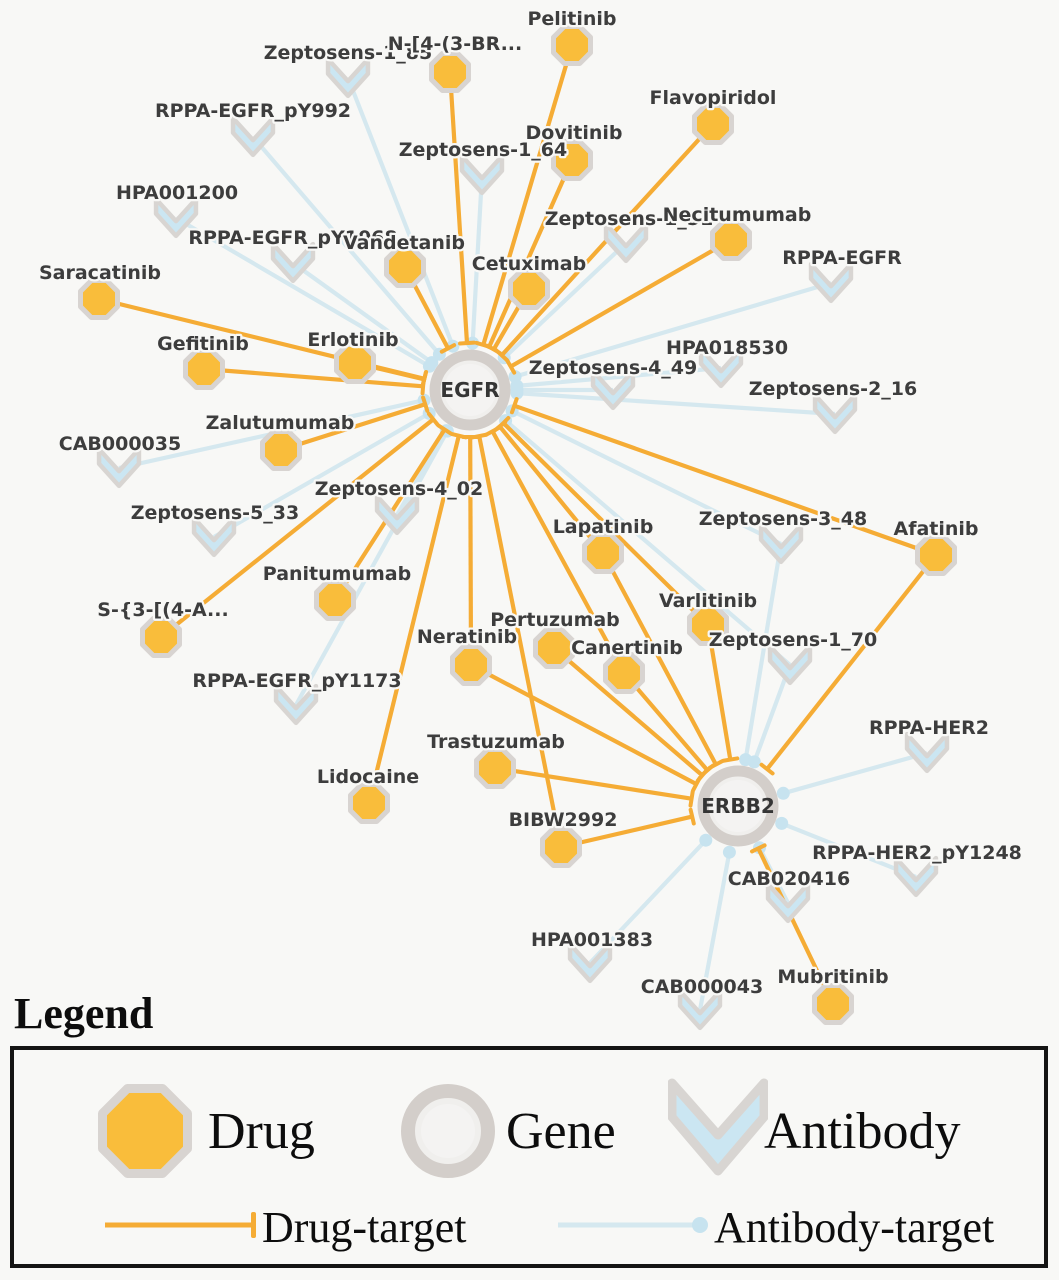 The width and height of the screenshot is (1059, 1280). I want to click on node-label: RPPA-EGFR_pY1068, so click(292, 238).